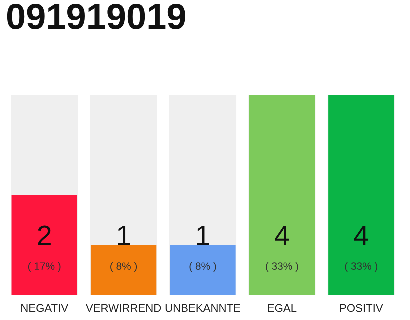 The height and width of the screenshot is (320, 410). What do you see at coordinates (44, 267) in the screenshot?
I see `annotation: ( 17% )` at bounding box center [44, 267].